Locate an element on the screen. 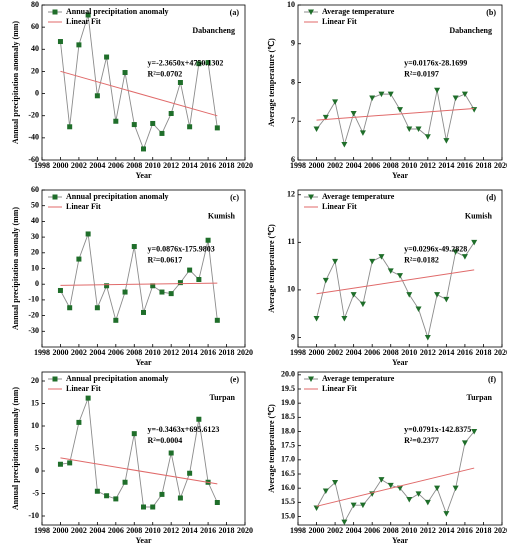 The width and height of the screenshot is (507, 550). legend-label: Average temperature is located at coordinates (358, 196).